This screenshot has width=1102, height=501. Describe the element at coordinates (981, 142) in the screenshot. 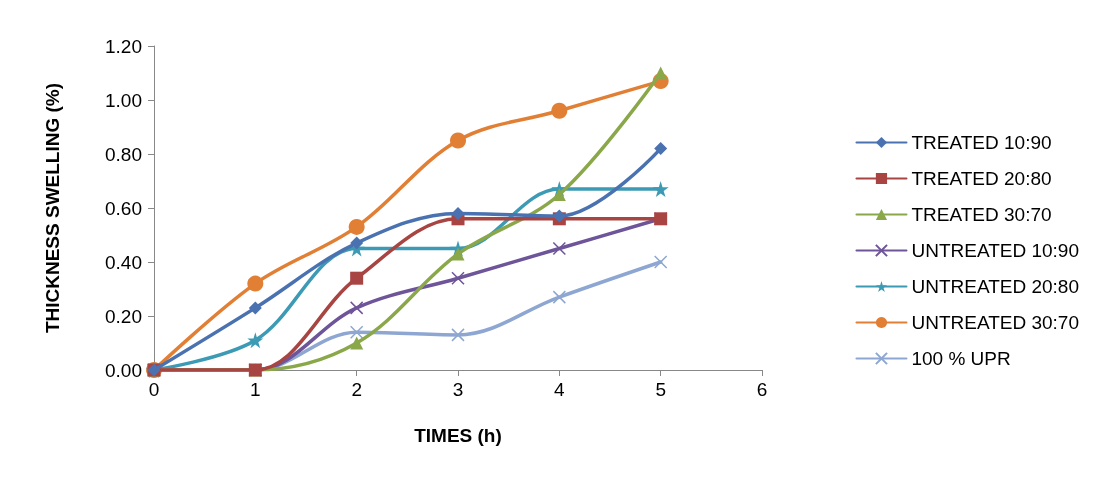

I see `legend-label: TREATED 10:90` at that location.